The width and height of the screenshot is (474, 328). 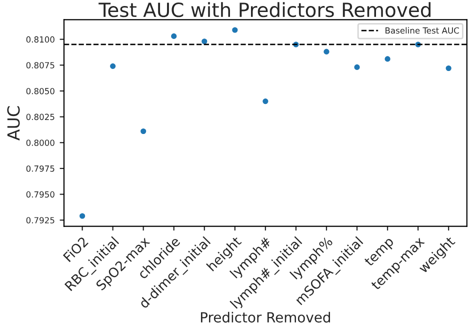 I want to click on y-tick-label: 0.8050, so click(x=40, y=91).